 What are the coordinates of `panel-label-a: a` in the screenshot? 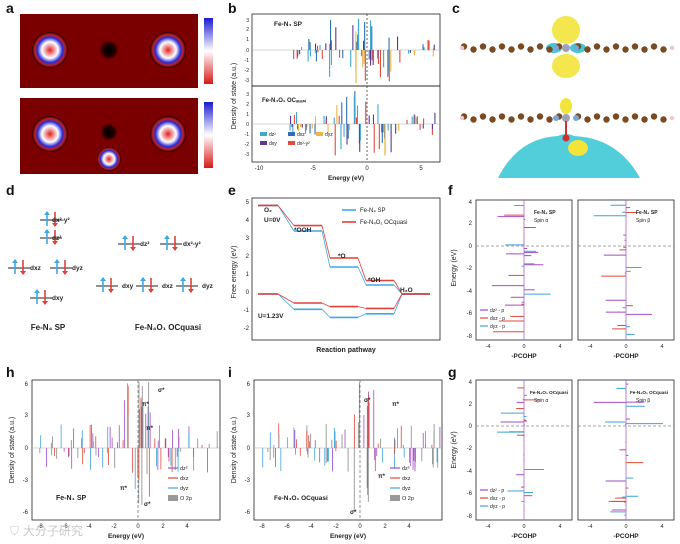 It's located at (10, 8).